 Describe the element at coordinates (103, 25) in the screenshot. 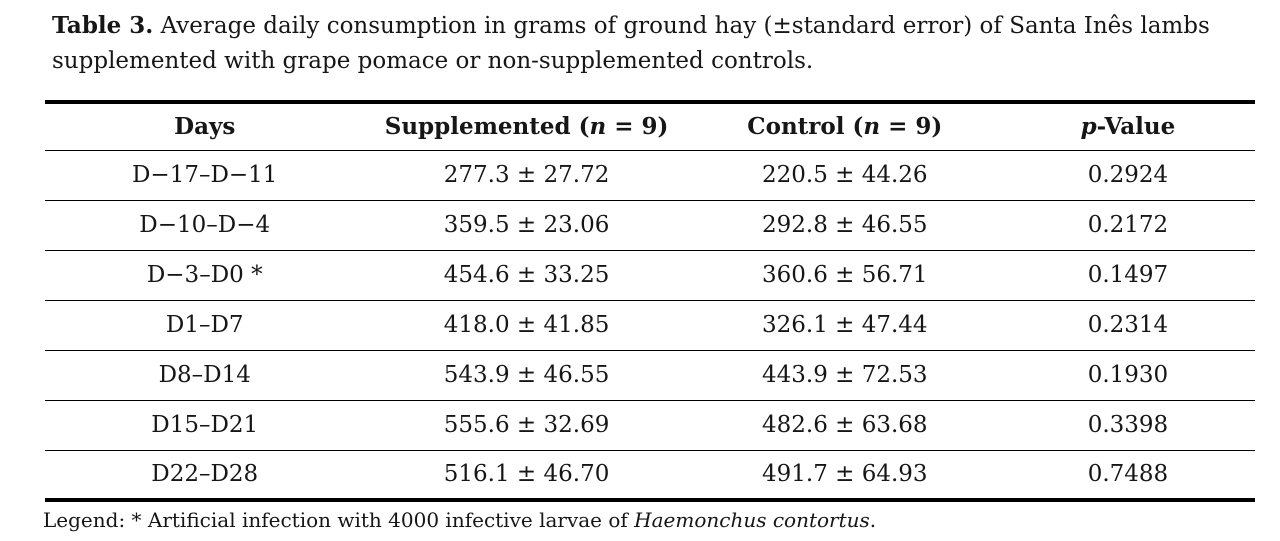

I see `caption-table-number: Table 3.` at that location.